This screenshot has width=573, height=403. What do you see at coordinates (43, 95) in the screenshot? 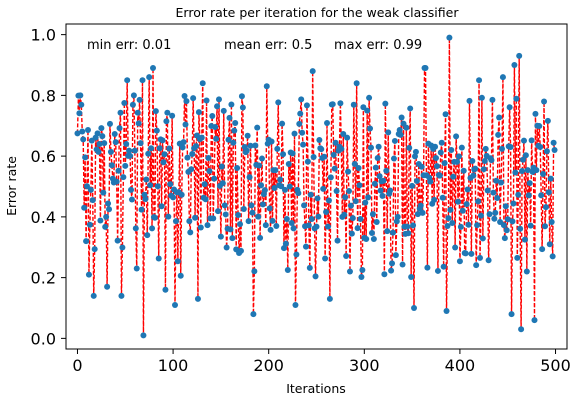
I see `y-tick-label: 0.8` at bounding box center [43, 95].